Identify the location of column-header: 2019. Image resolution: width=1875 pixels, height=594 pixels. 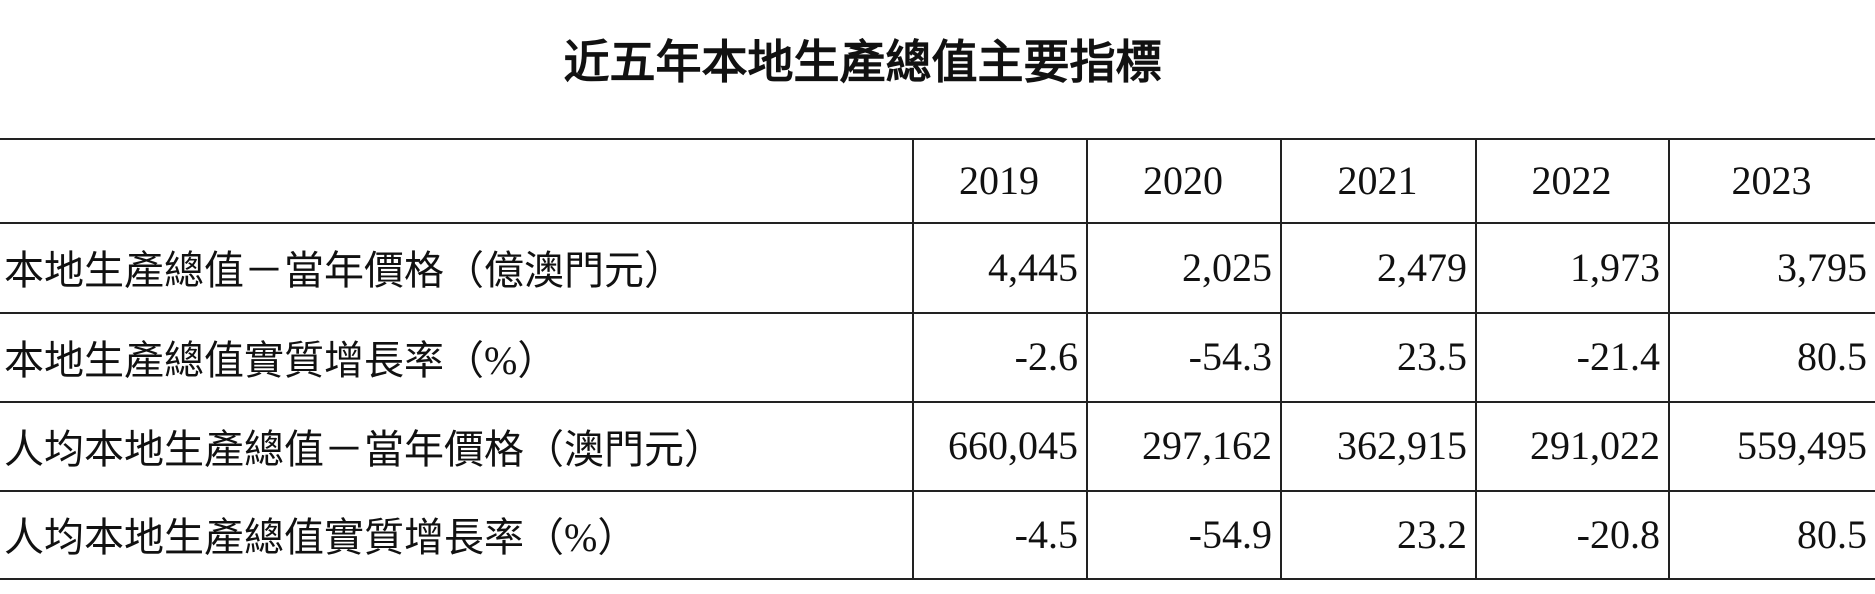
(999, 180).